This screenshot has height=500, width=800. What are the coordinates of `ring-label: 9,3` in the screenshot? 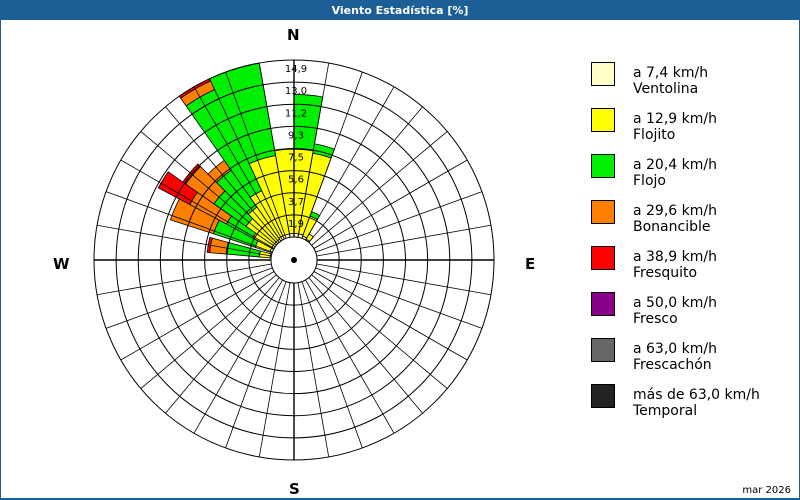 It's located at (296, 135).